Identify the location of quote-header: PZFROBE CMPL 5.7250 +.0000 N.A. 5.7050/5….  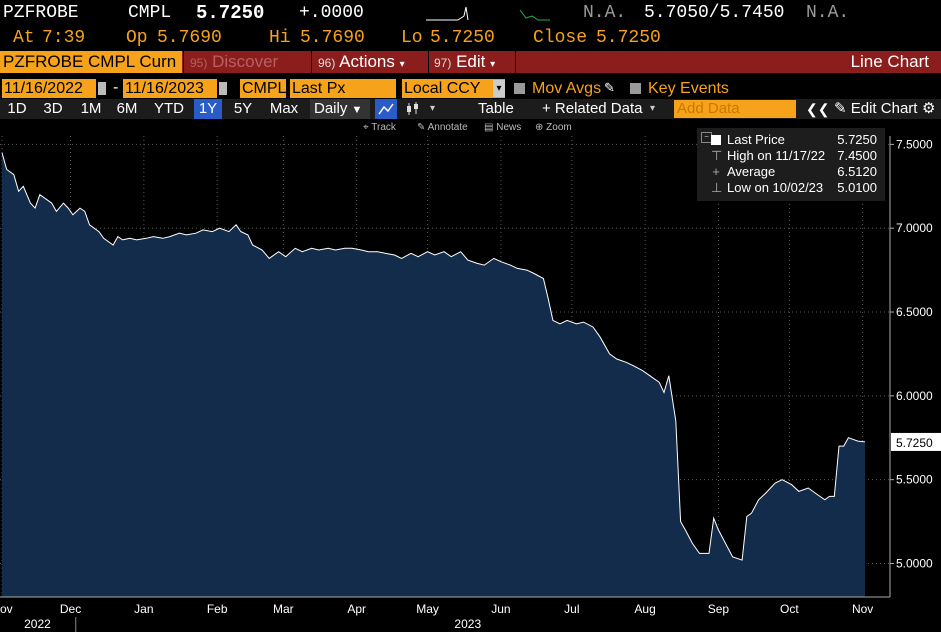
(470, 13).